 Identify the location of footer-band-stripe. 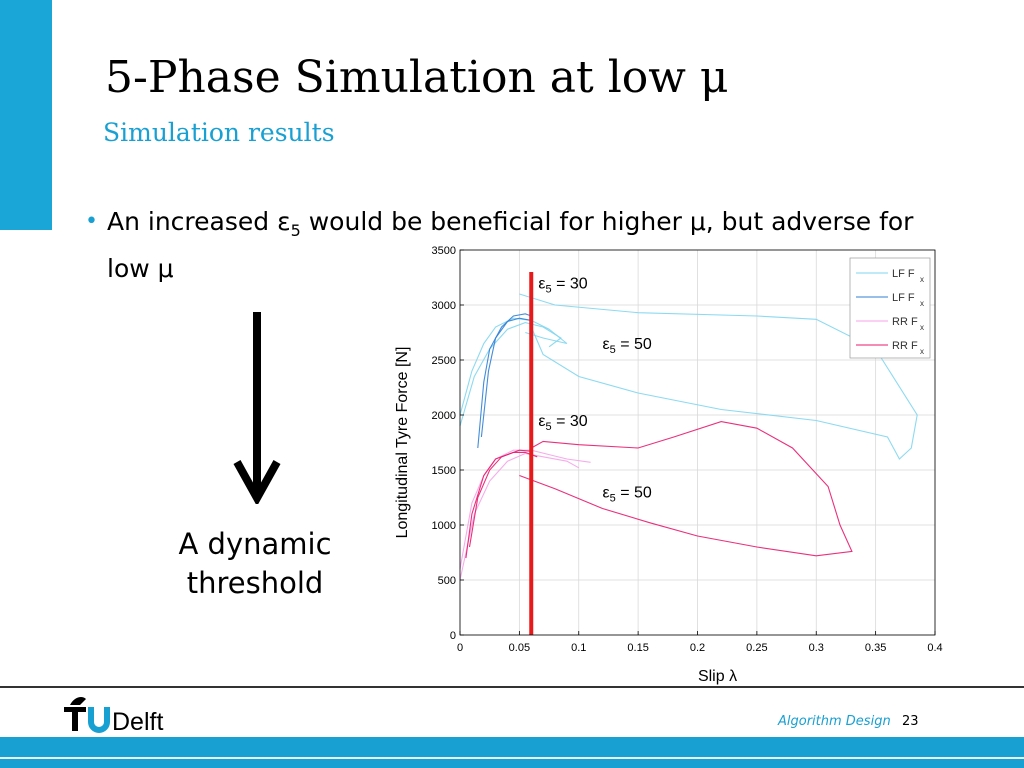
(512, 758).